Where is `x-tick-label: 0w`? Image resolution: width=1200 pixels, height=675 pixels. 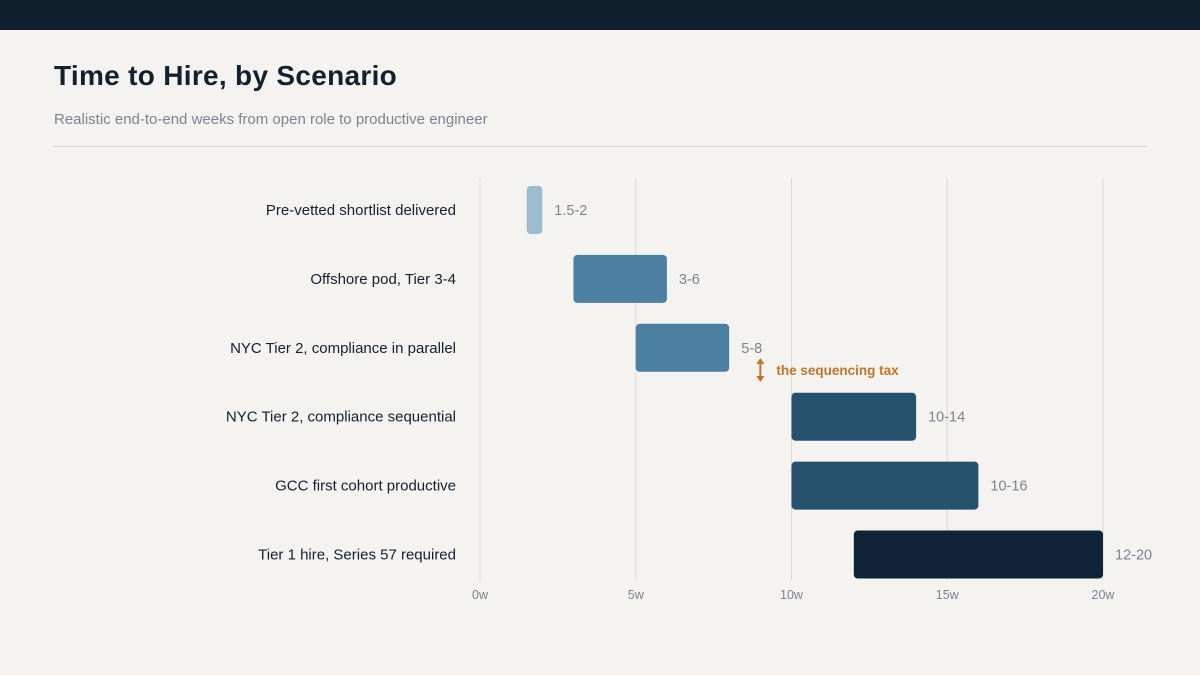
x-tick-label: 0w is located at coordinates (480, 595).